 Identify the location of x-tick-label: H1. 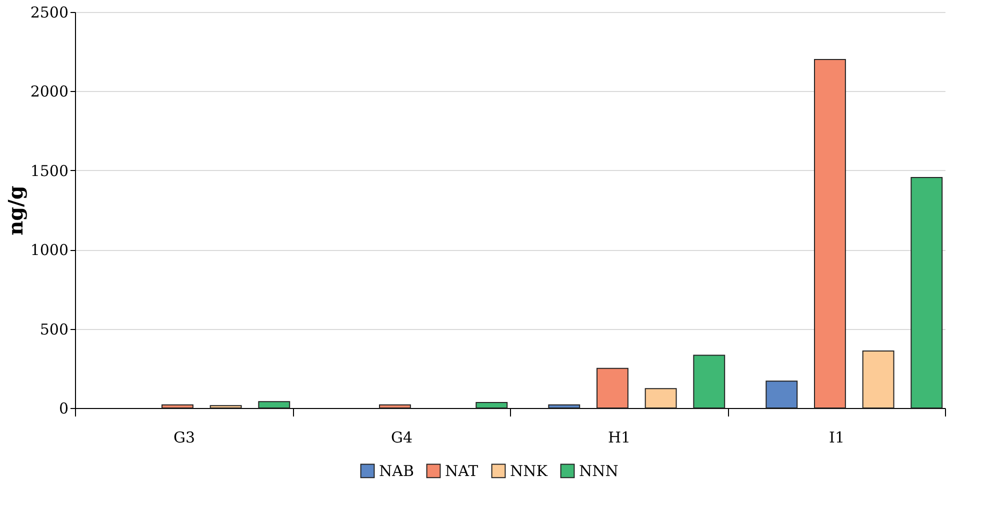
(619, 437).